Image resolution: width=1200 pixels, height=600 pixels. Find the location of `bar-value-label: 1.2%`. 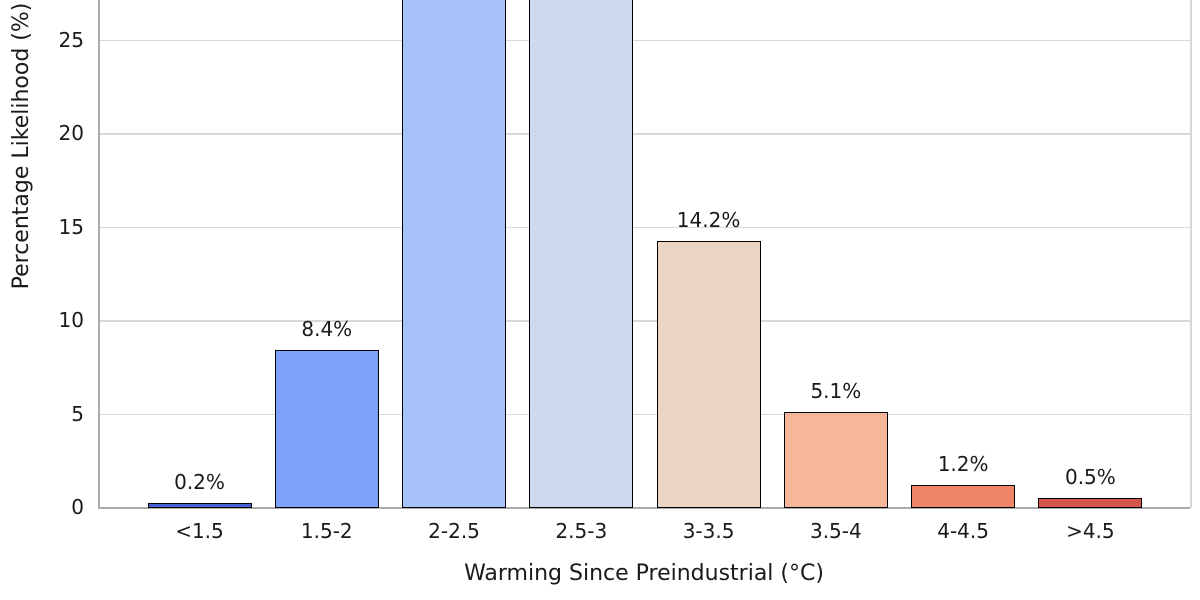

bar-value-label: 1.2% is located at coordinates (963, 463).